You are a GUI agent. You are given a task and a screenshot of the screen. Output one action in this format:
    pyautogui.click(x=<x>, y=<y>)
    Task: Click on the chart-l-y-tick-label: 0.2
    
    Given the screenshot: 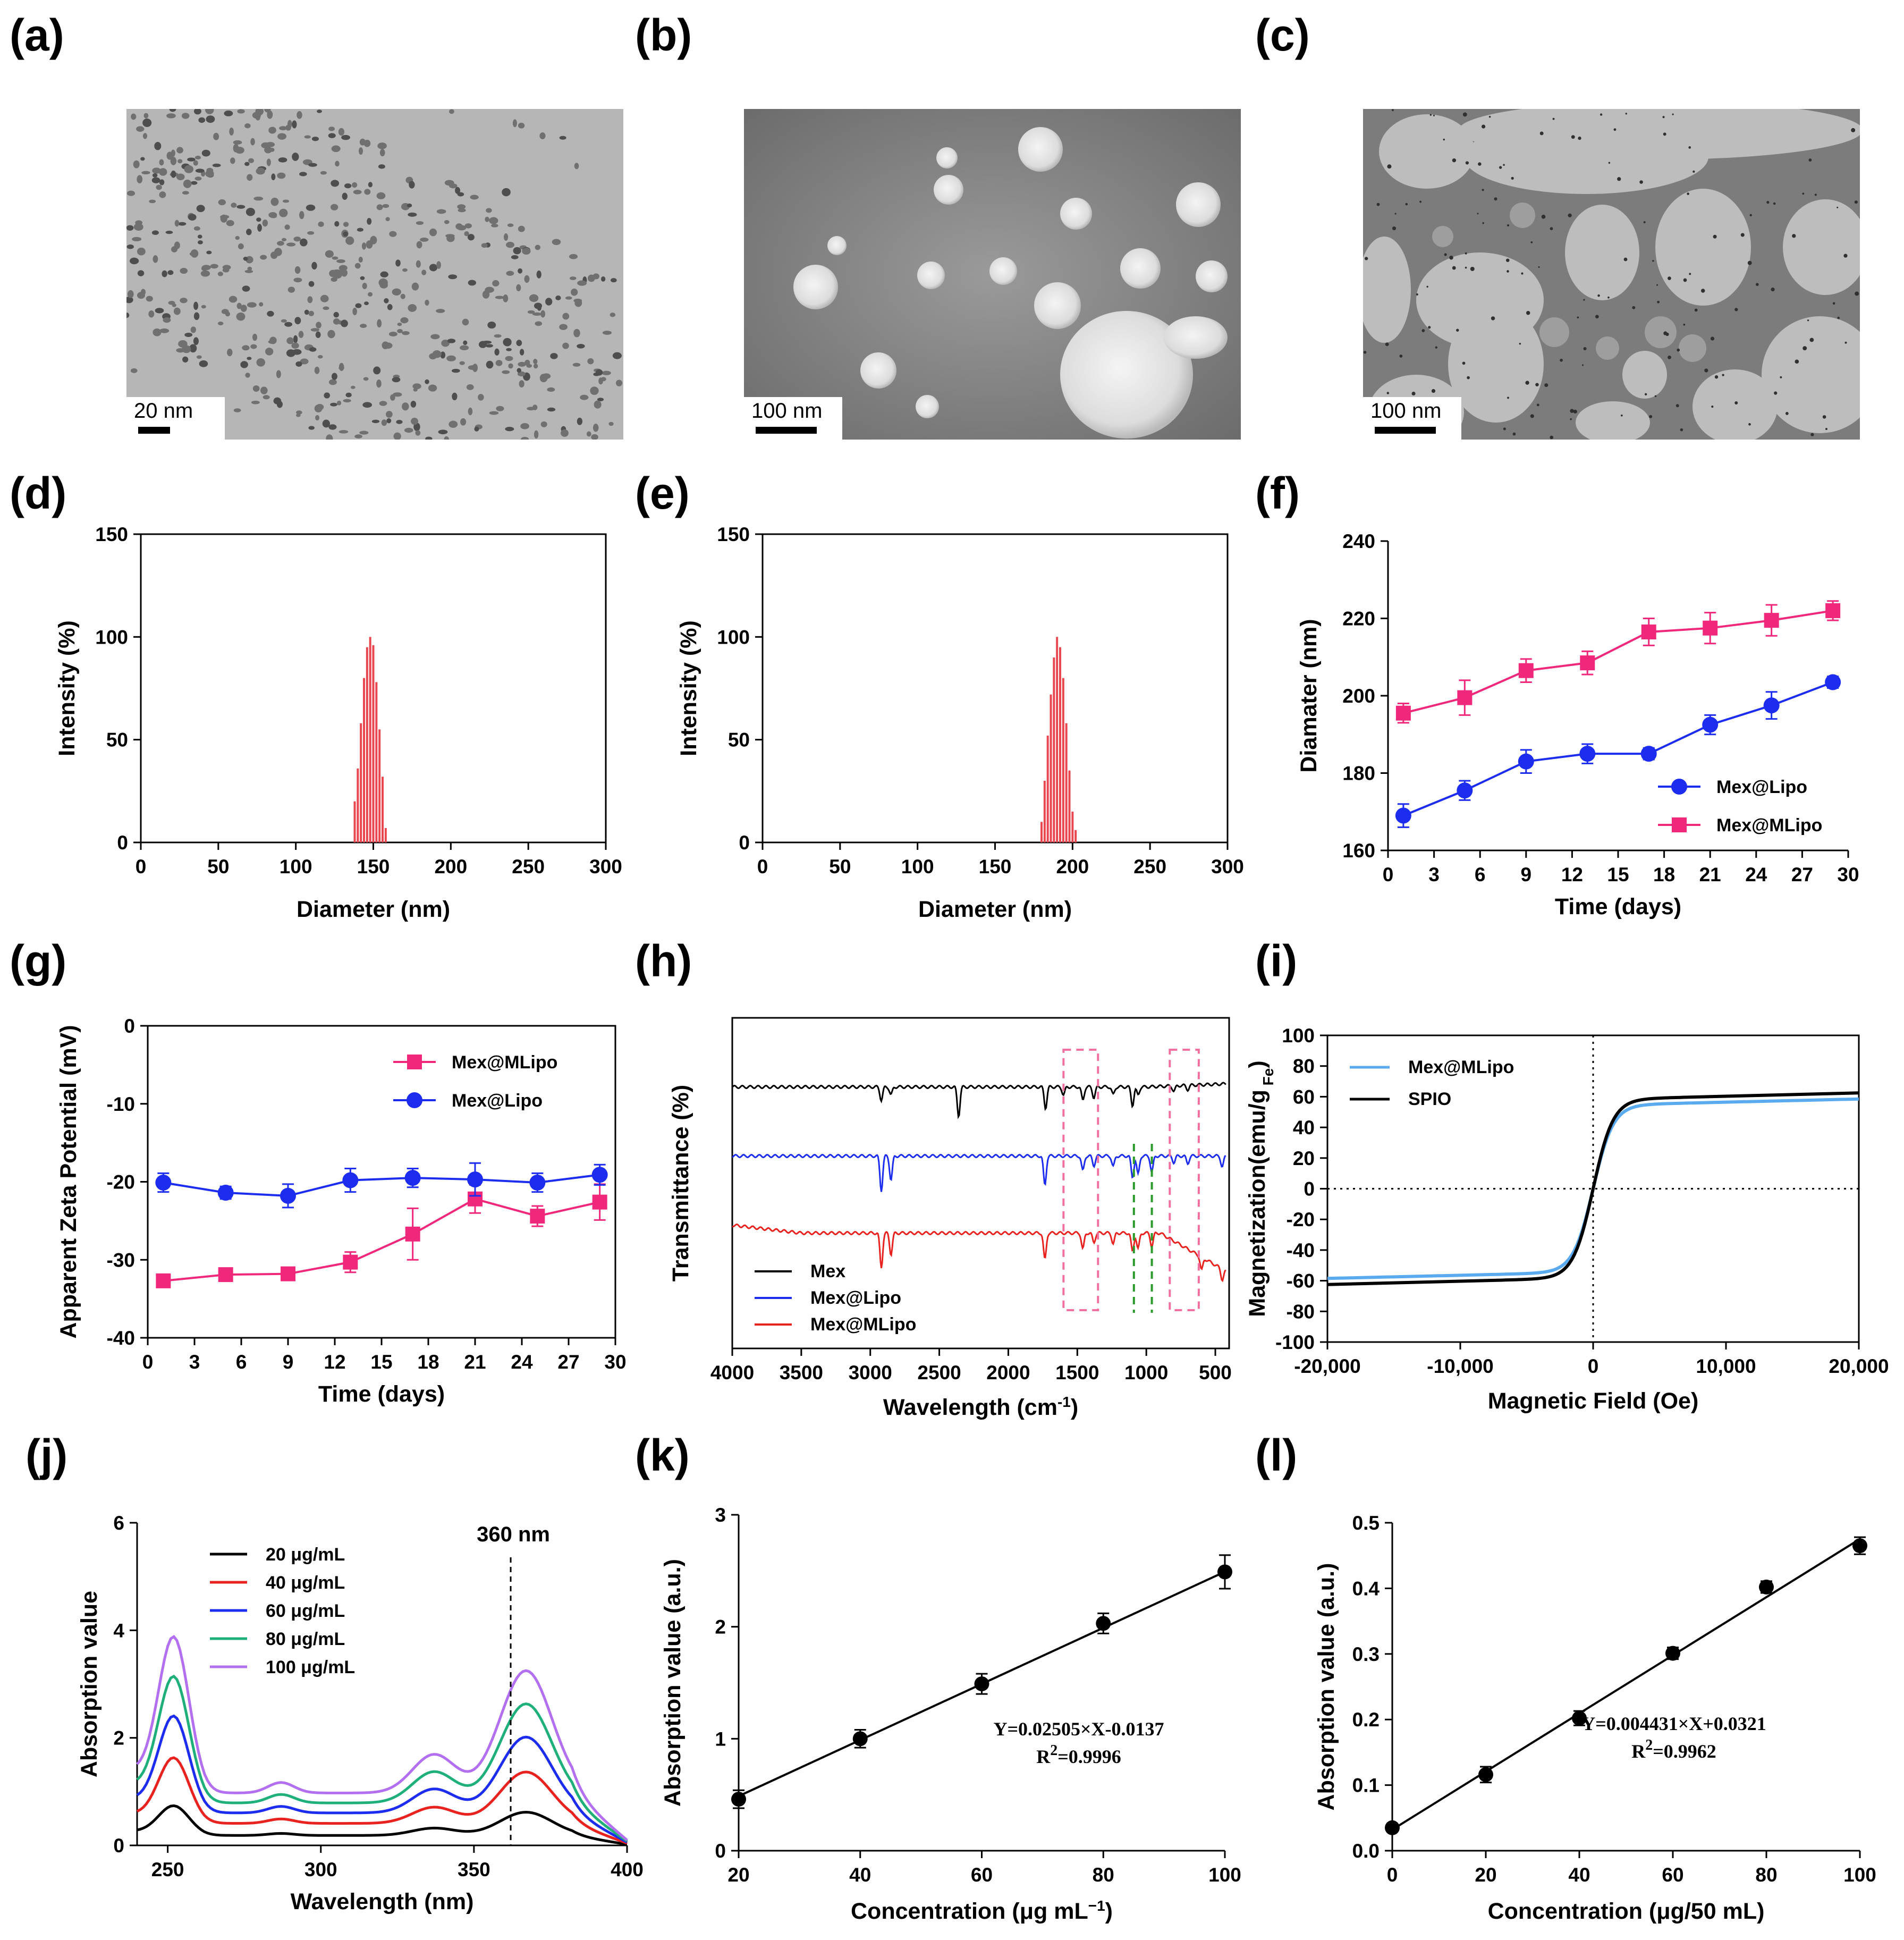 What is the action you would take?
    pyautogui.click(x=1366, y=1720)
    